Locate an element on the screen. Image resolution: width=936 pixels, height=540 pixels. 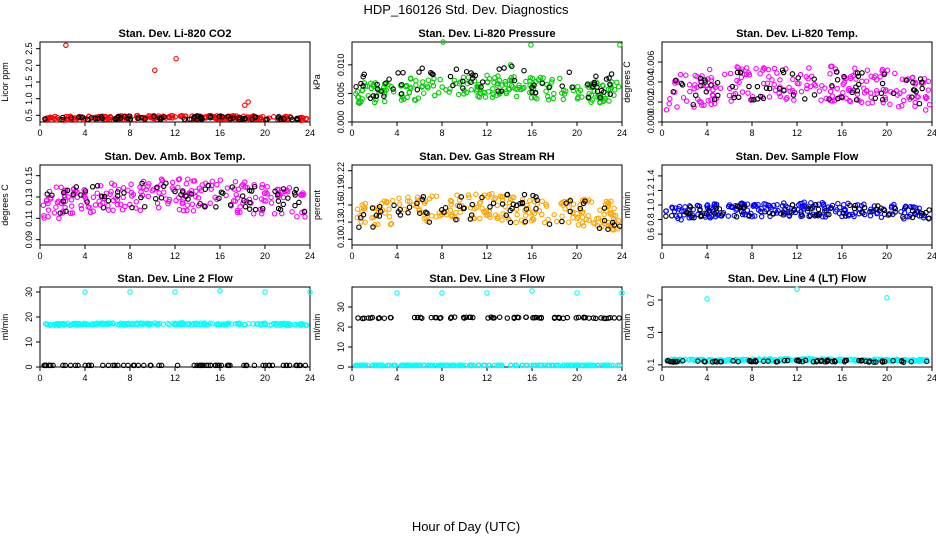
panel-title: Stan. Dev. Li-820 CO2 is located at coordinates (175, 34).